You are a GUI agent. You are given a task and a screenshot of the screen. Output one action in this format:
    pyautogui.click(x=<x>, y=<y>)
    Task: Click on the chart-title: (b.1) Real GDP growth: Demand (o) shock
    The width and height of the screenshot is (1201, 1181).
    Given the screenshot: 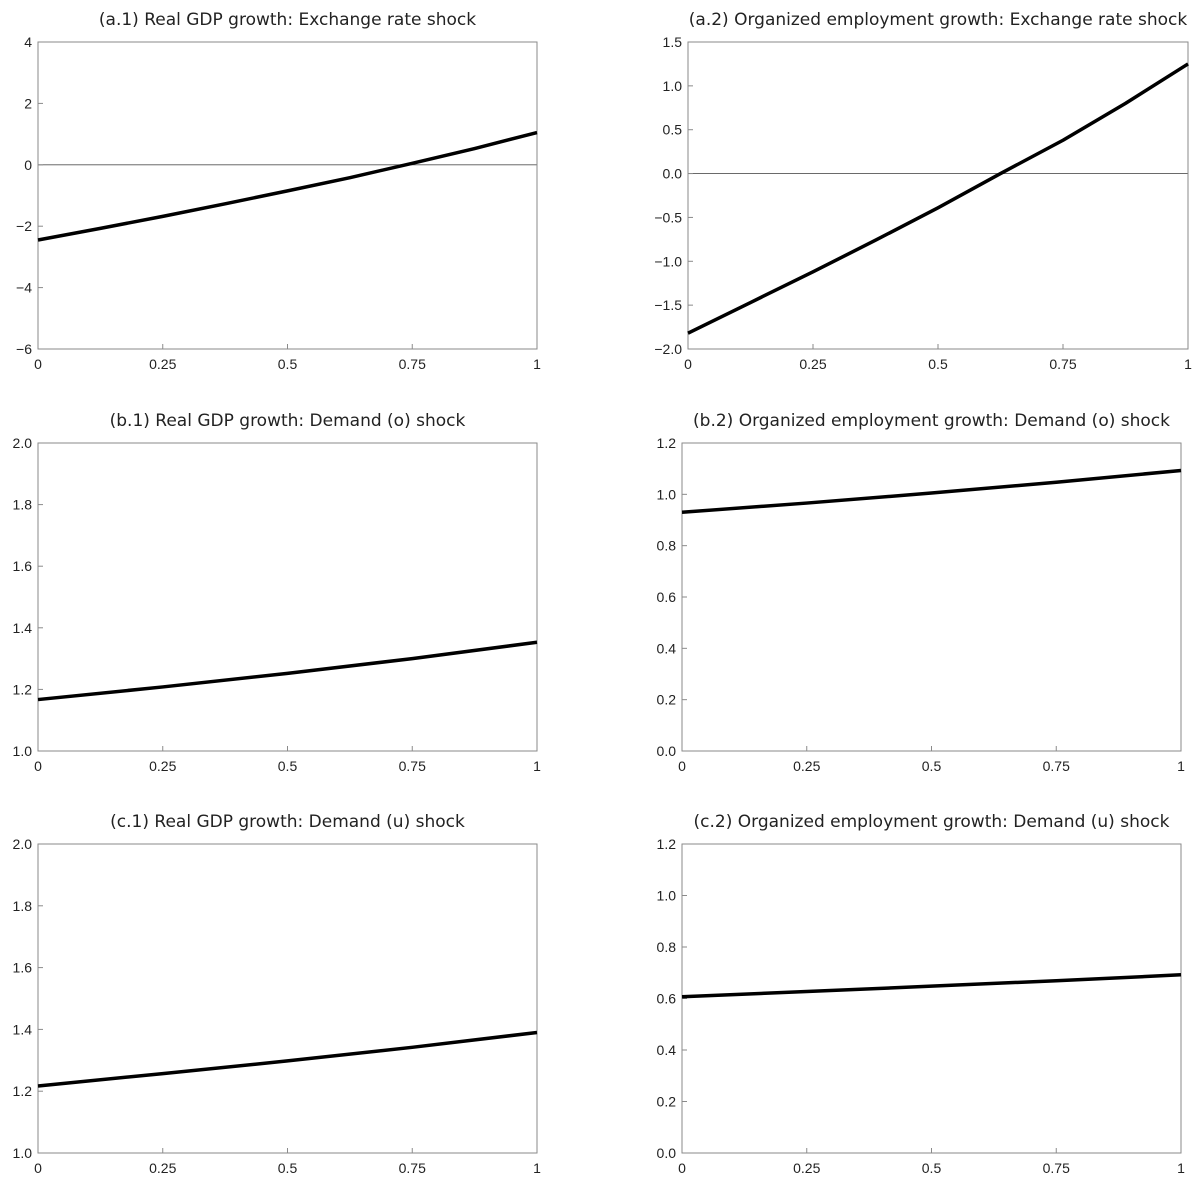 What is the action you would take?
    pyautogui.click(x=288, y=421)
    